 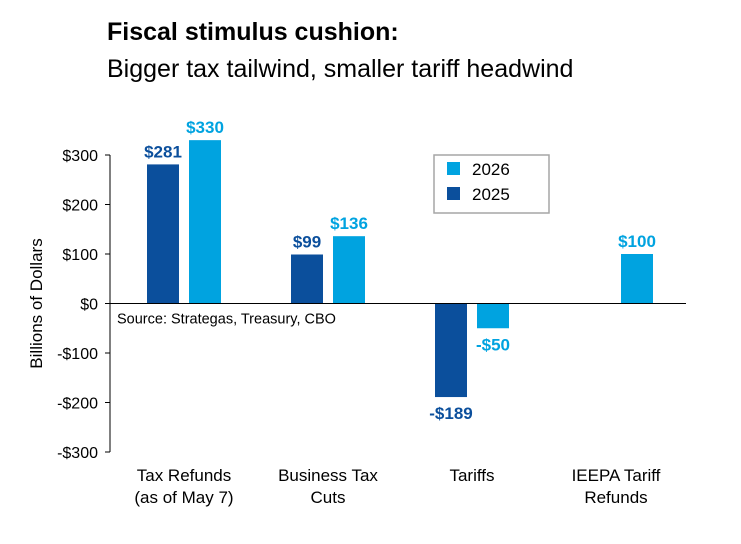 What do you see at coordinates (226, 320) in the screenshot?
I see `source-note: Source: Strategas, Treasury, CBO` at bounding box center [226, 320].